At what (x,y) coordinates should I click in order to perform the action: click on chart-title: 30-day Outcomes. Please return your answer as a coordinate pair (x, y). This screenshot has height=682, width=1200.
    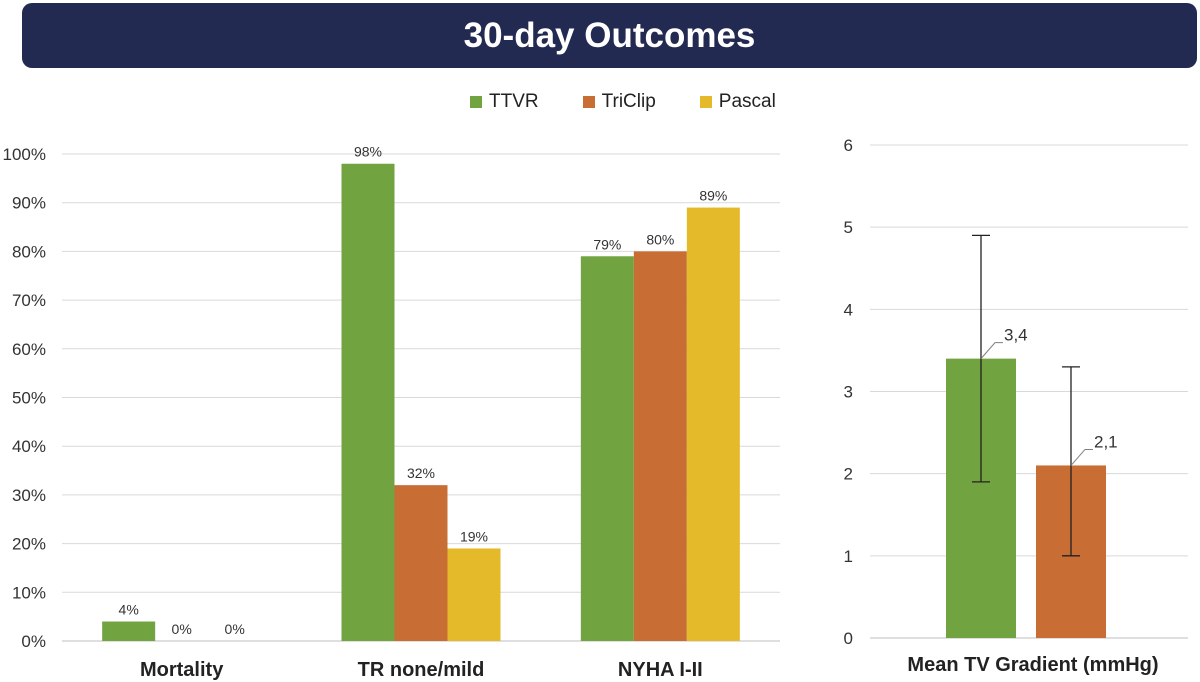
    Looking at the image, I should click on (609, 35).